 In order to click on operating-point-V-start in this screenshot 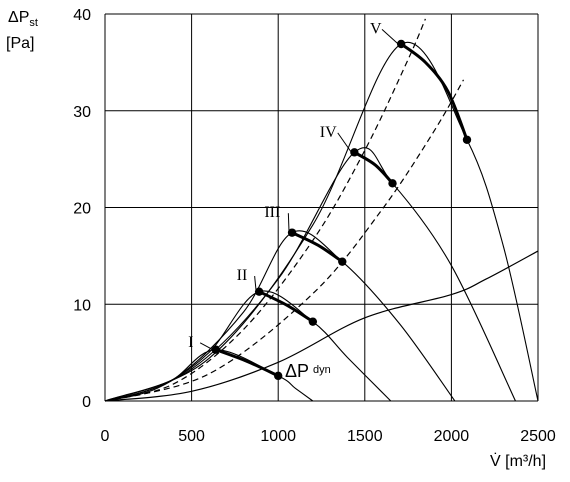, I will do `click(401, 44)`.